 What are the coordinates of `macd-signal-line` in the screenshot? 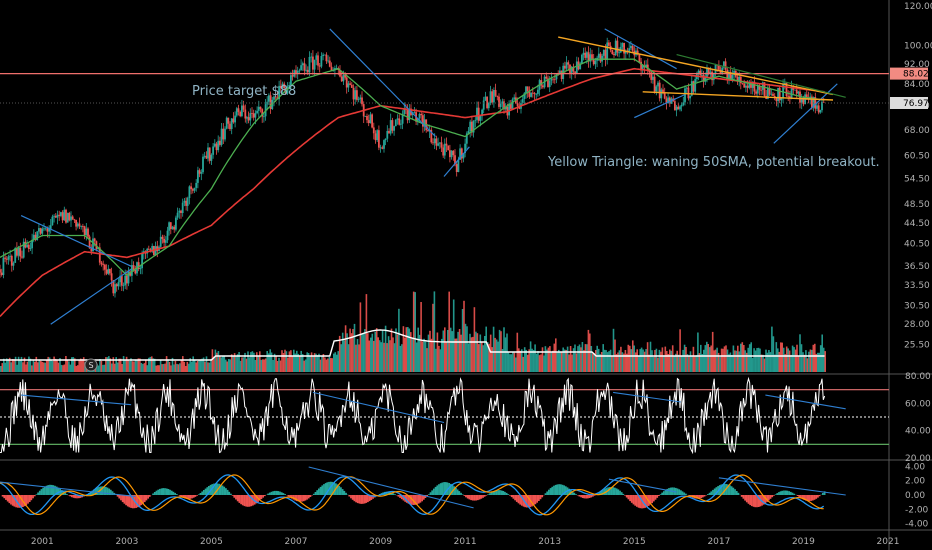 It's located at (412, 495).